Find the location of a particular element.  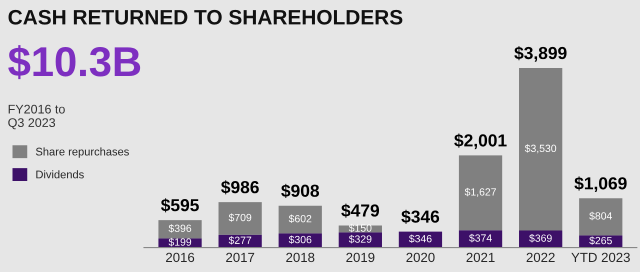

total-label: $2,001 is located at coordinates (480, 142).